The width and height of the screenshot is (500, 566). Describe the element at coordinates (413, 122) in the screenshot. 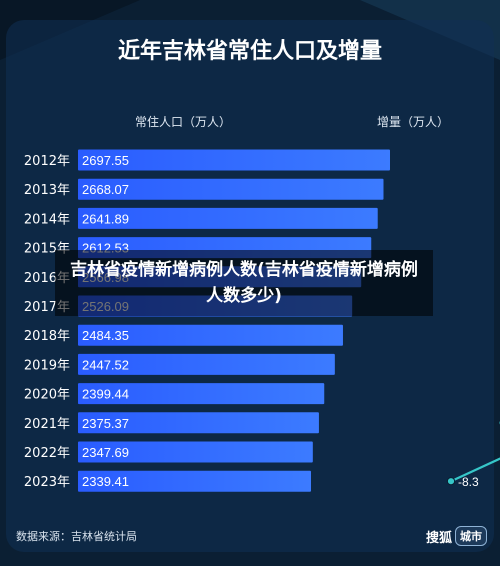

I see `legend-line-series: 增量（万人）` at that location.